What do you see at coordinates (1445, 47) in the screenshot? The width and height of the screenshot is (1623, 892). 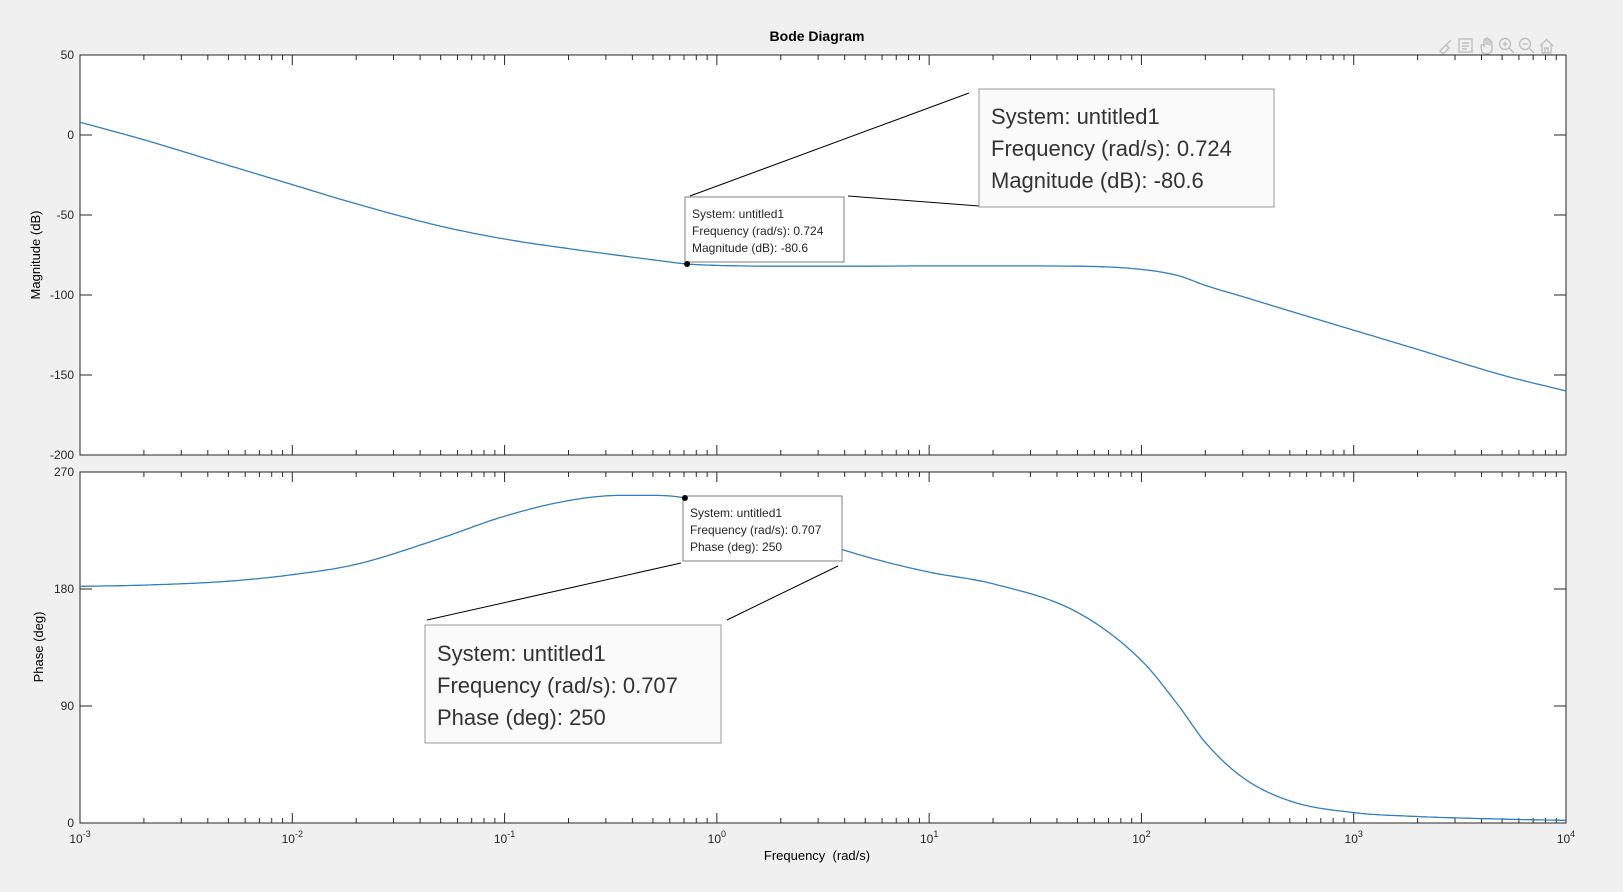 I see `brush-icon` at bounding box center [1445, 47].